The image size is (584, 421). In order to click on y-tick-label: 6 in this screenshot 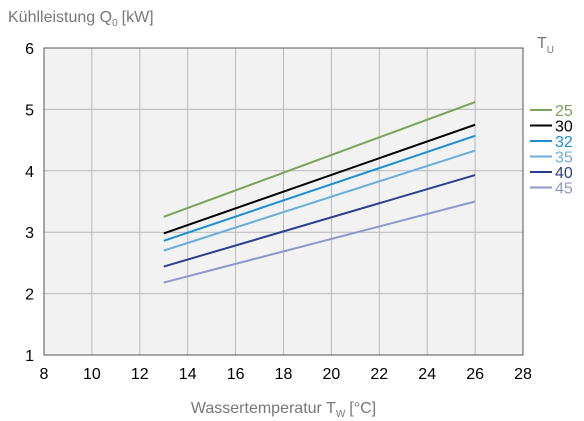, I will do `click(29, 49)`.